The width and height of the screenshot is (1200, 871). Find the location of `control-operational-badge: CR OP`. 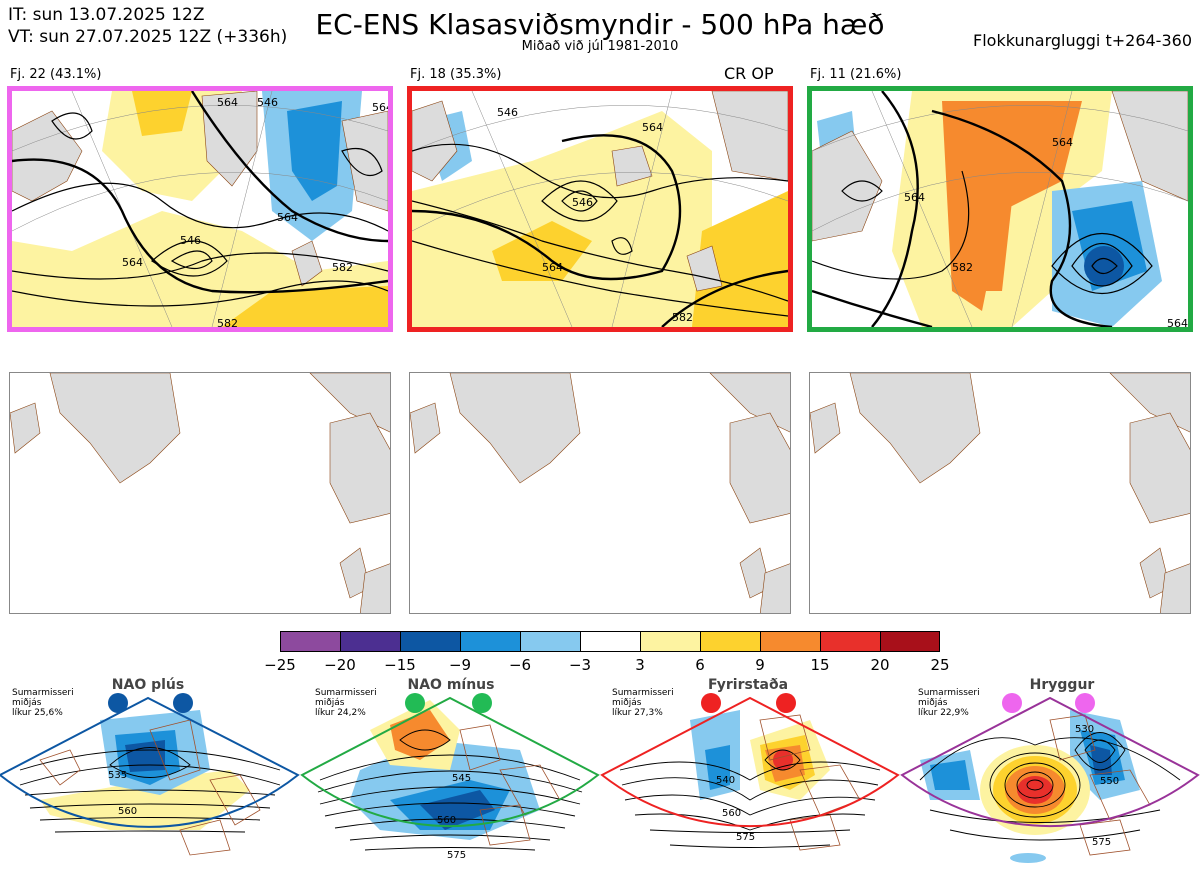

control-operational-badge: CR OP is located at coordinates (749, 73).